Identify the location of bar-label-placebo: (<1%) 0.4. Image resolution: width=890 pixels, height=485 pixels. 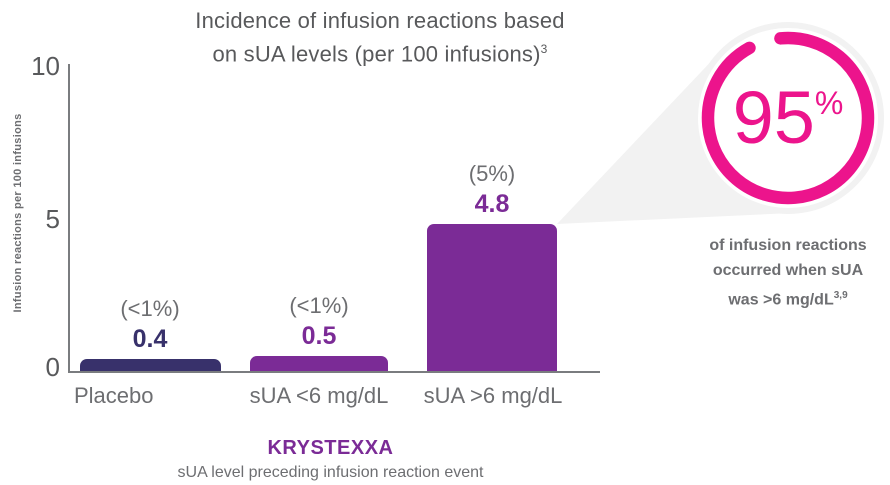
(150, 325).